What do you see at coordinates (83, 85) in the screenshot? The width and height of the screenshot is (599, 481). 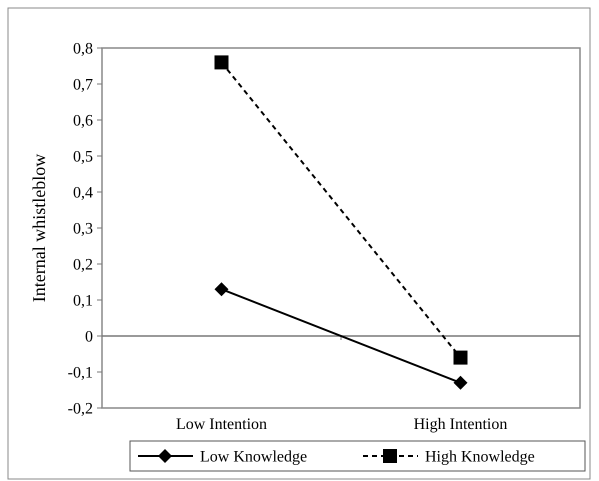 I see `y-tick-label: 0,7` at bounding box center [83, 85].